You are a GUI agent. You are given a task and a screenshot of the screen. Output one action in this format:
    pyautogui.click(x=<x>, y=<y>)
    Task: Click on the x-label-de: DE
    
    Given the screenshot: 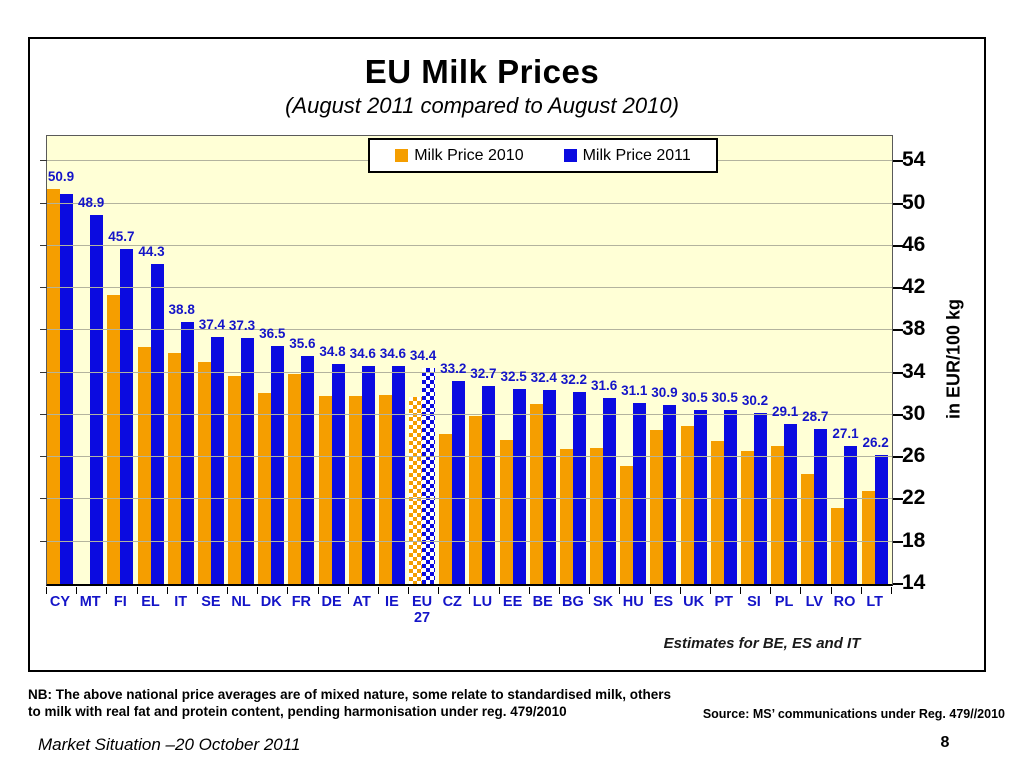 What is the action you would take?
    pyautogui.click(x=331, y=602)
    